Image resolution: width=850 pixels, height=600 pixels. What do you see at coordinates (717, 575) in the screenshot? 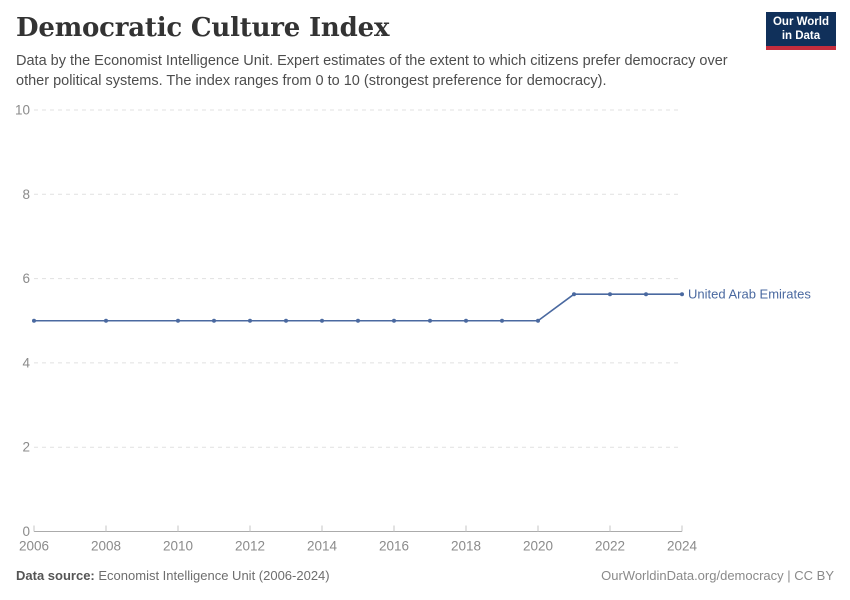
I see `credit-link: OurWorldinData.org/democracy | CC BY` at bounding box center [717, 575].